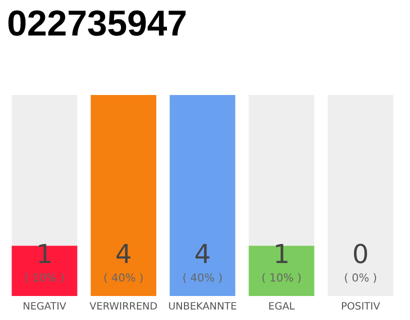  Describe the element at coordinates (360, 307) in the screenshot. I see `x-tick-label: POSITIV` at that location.